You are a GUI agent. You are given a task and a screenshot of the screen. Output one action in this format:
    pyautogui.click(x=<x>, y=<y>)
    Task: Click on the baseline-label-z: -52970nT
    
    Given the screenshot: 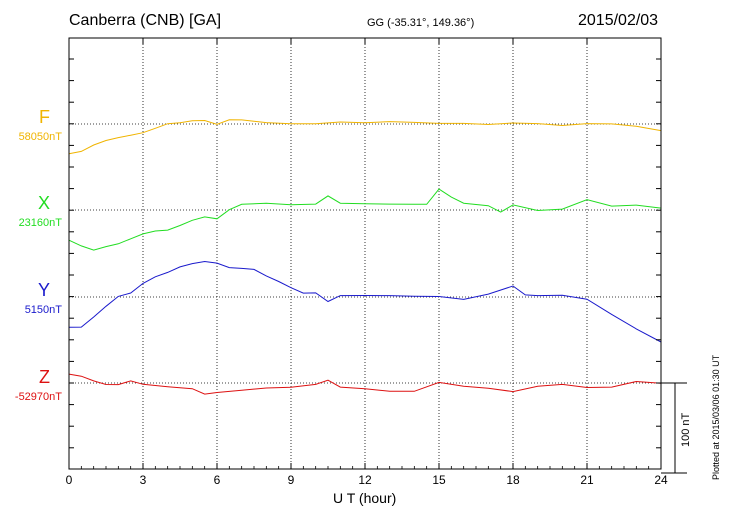 What is the action you would take?
    pyautogui.click(x=38, y=397)
    